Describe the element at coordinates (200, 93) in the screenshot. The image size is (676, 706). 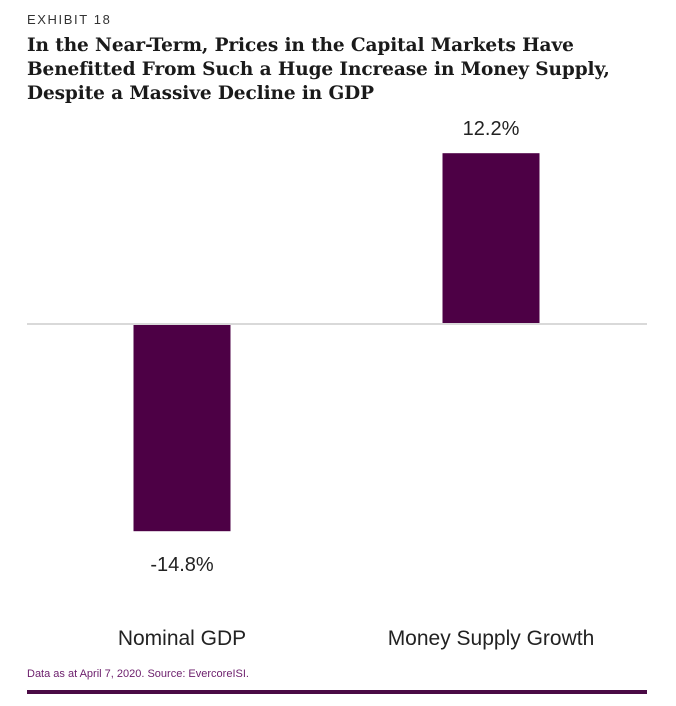
I see `chart-title-line-3: Despite a Massive Decline in GDP` at that location.